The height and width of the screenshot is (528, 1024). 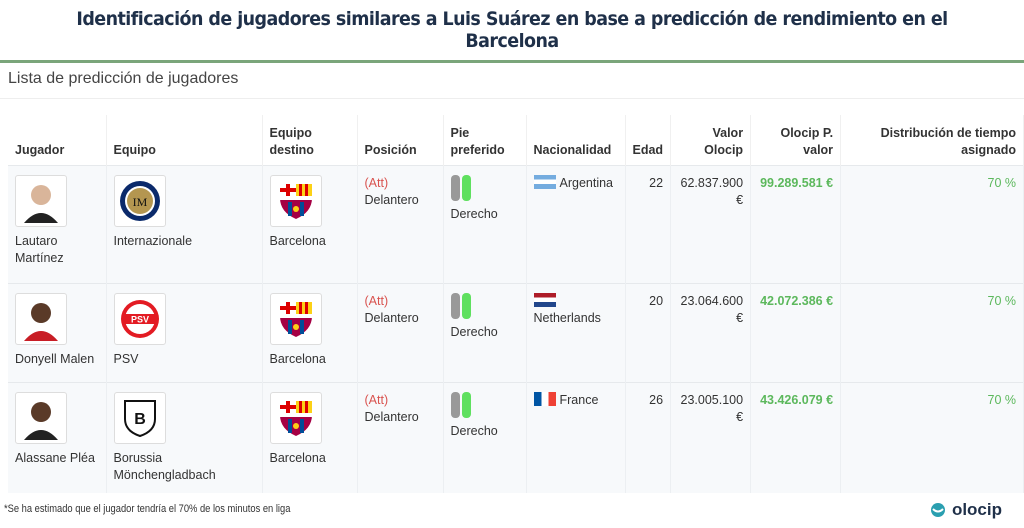 What do you see at coordinates (576, 140) in the screenshot?
I see `col-nacionalidad: Nacionalidad` at bounding box center [576, 140].